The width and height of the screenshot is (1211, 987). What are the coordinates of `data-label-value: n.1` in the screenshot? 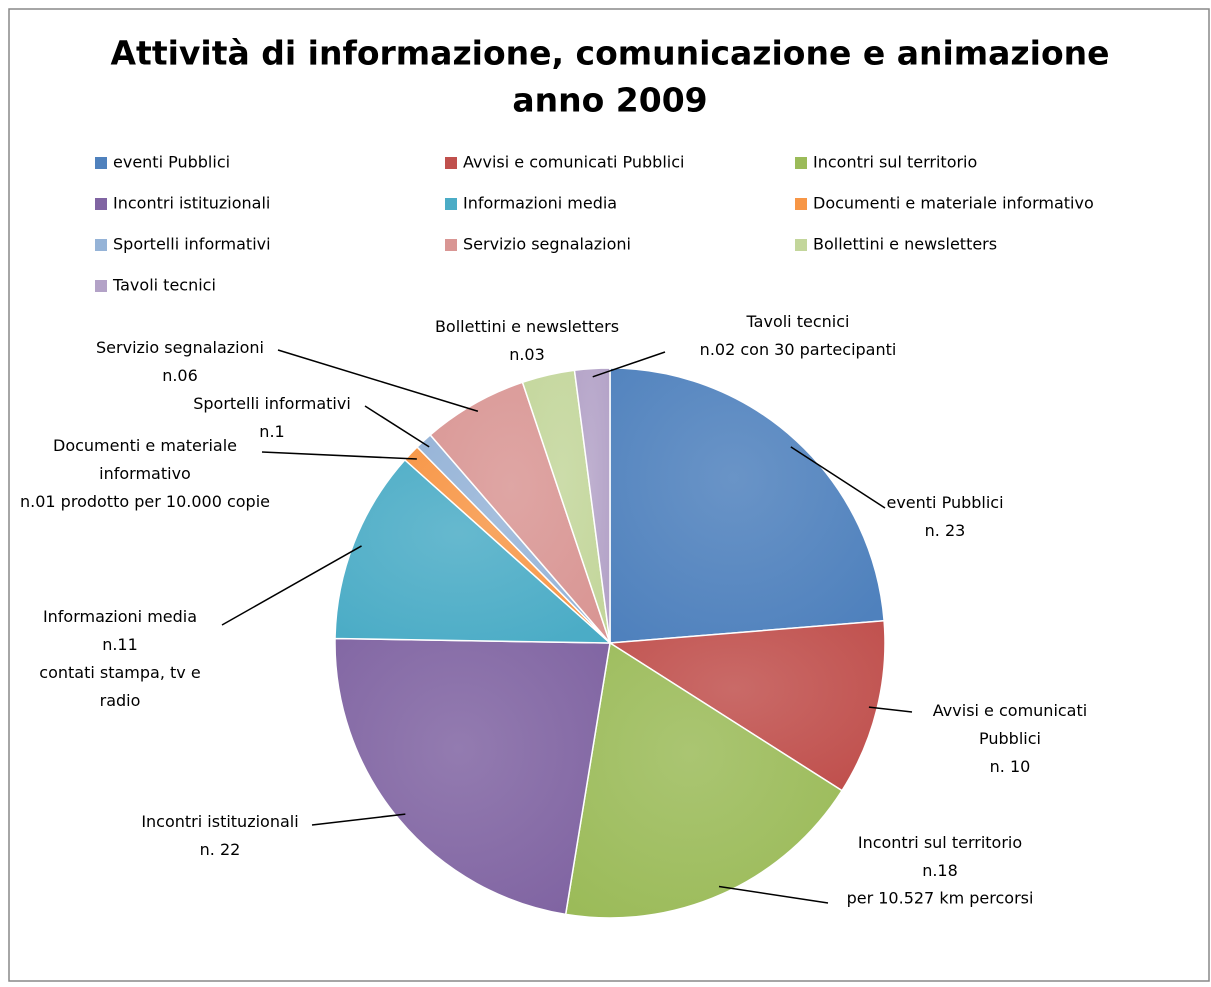 It's located at (271, 431).